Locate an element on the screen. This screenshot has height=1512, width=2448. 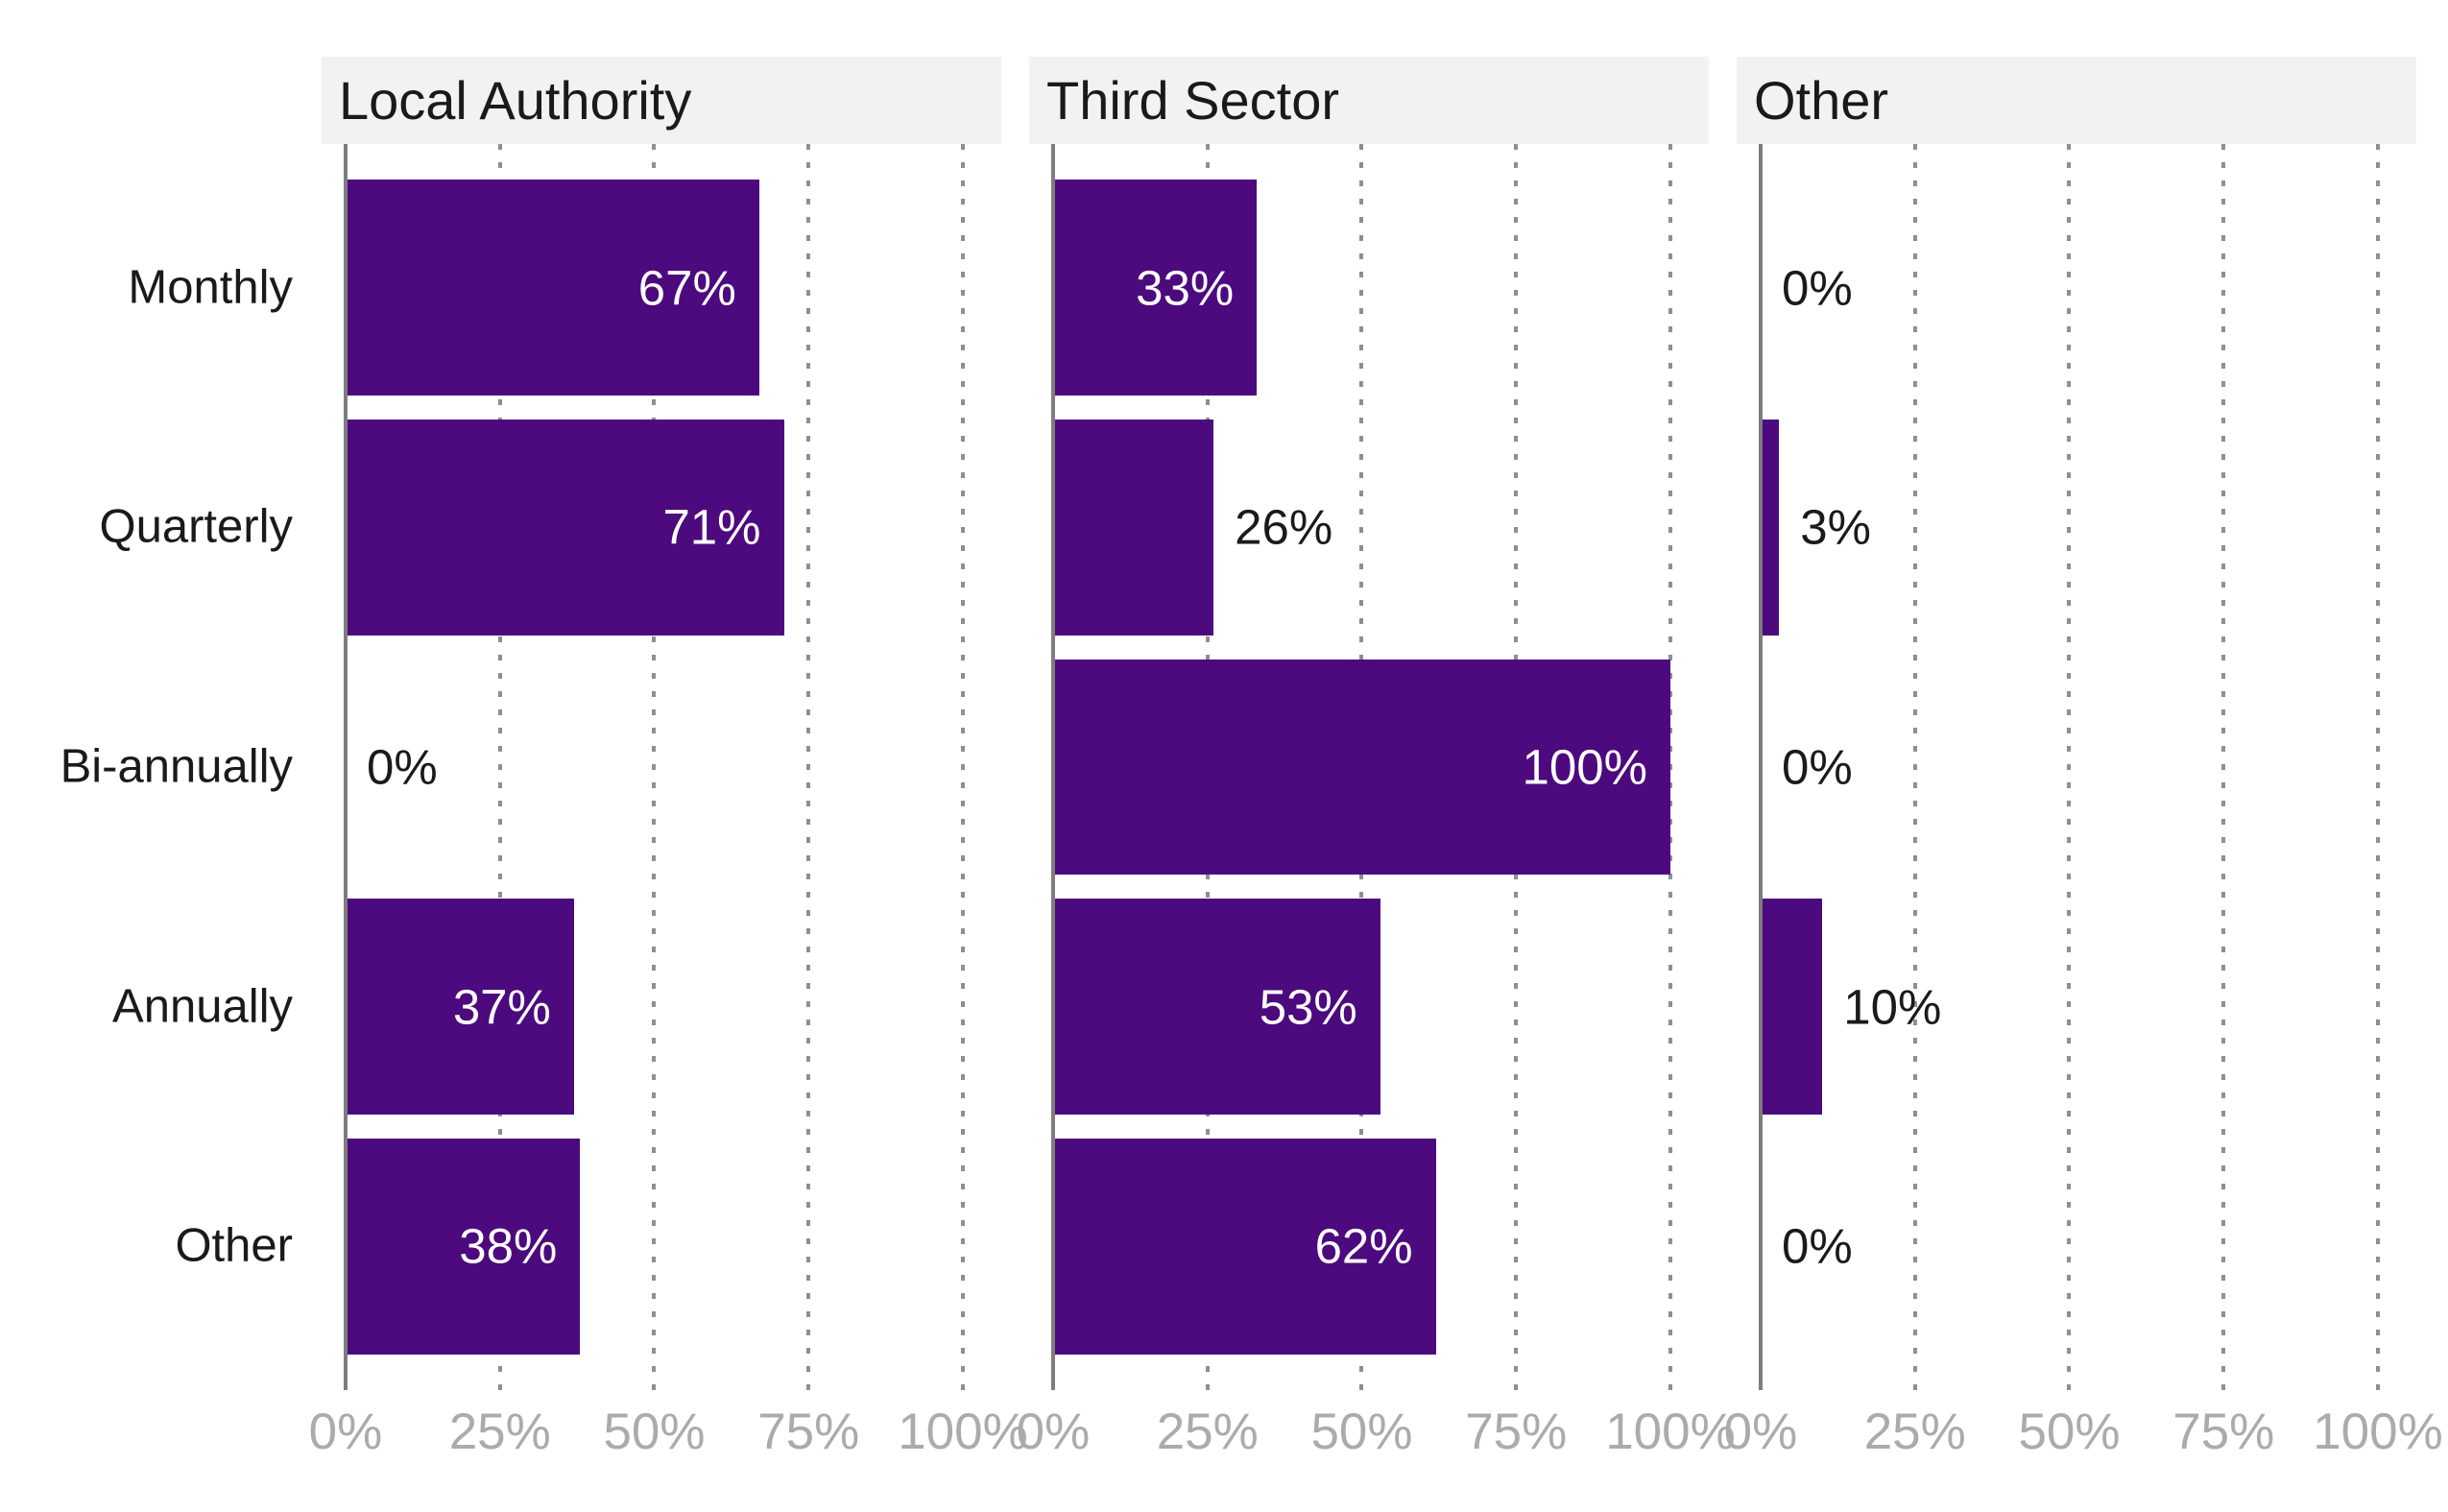
bar-value-label: 26% is located at coordinates (1284, 527).